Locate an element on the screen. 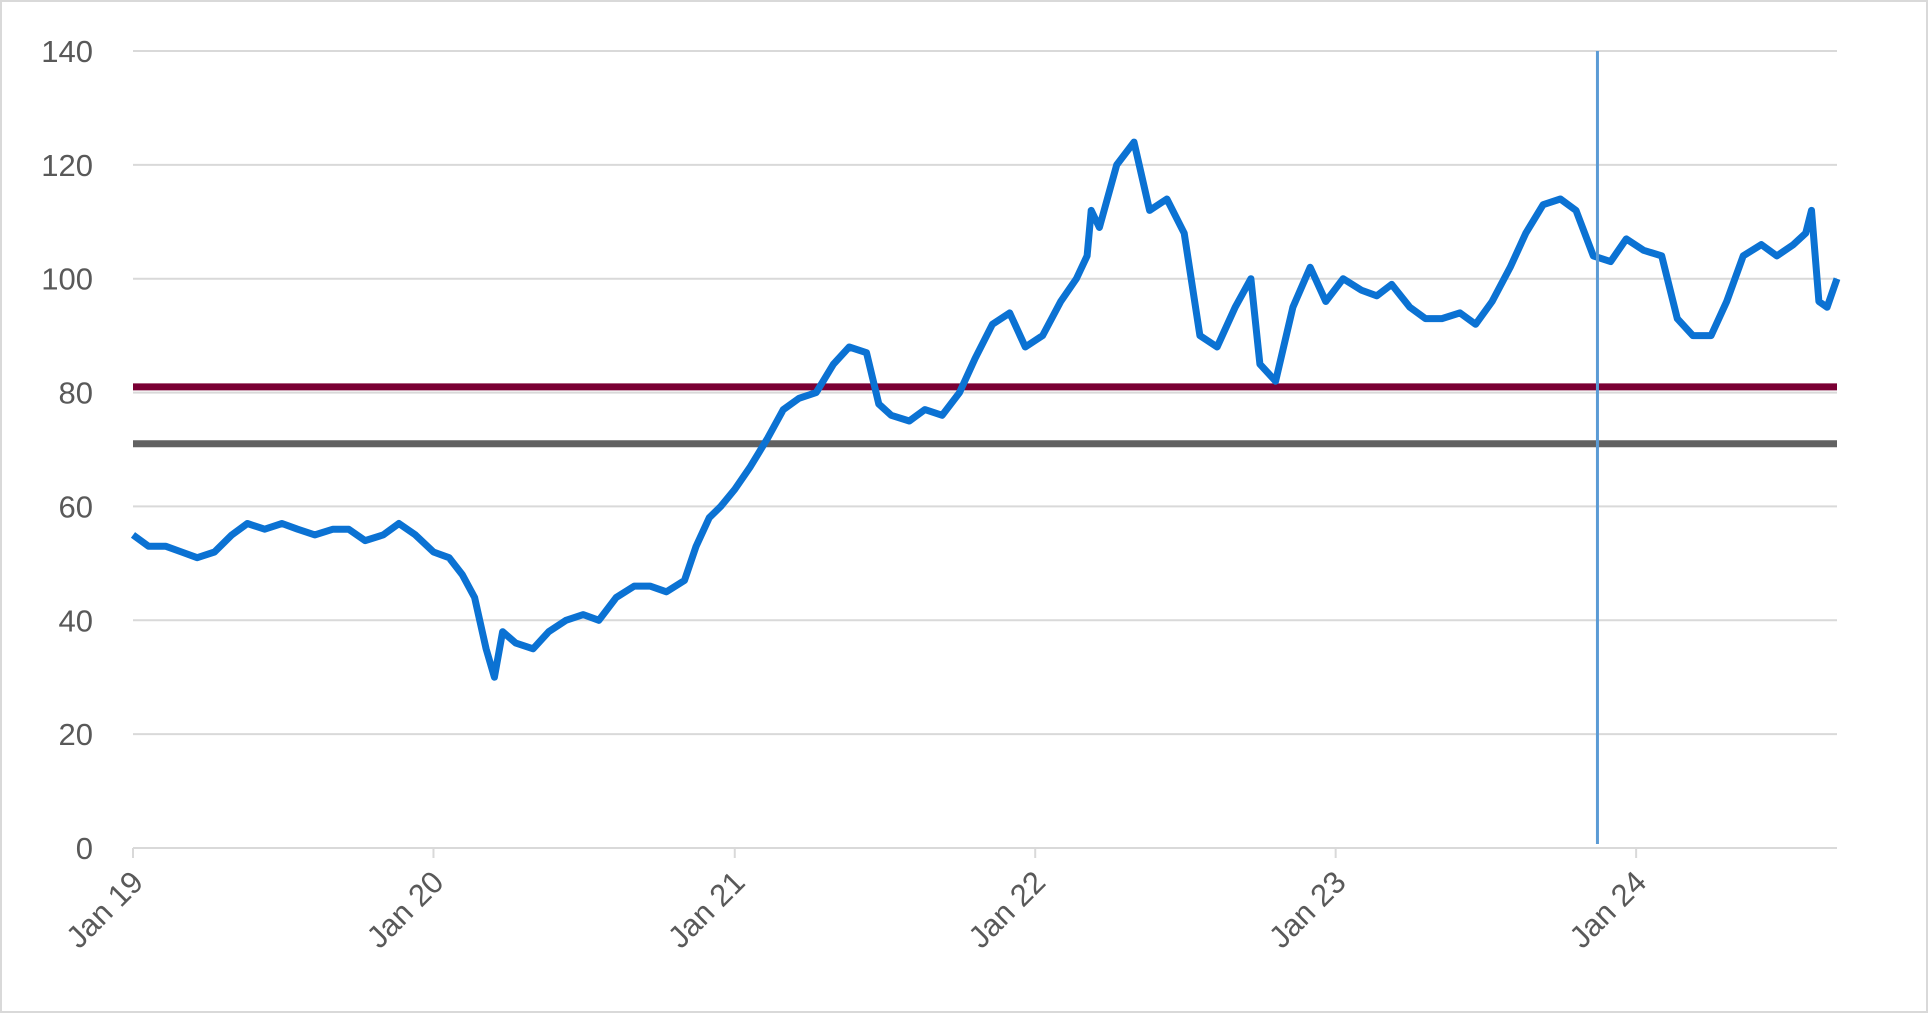  y-axis-tick-labels: 0 20 40 60 80 100 120 140 is located at coordinates (67, 450).